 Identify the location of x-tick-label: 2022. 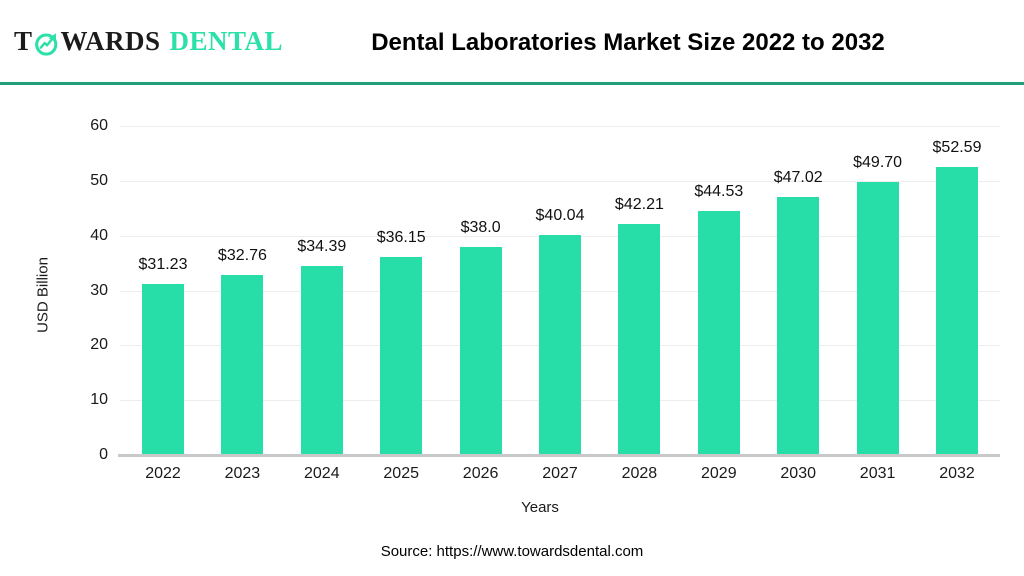
(163, 473).